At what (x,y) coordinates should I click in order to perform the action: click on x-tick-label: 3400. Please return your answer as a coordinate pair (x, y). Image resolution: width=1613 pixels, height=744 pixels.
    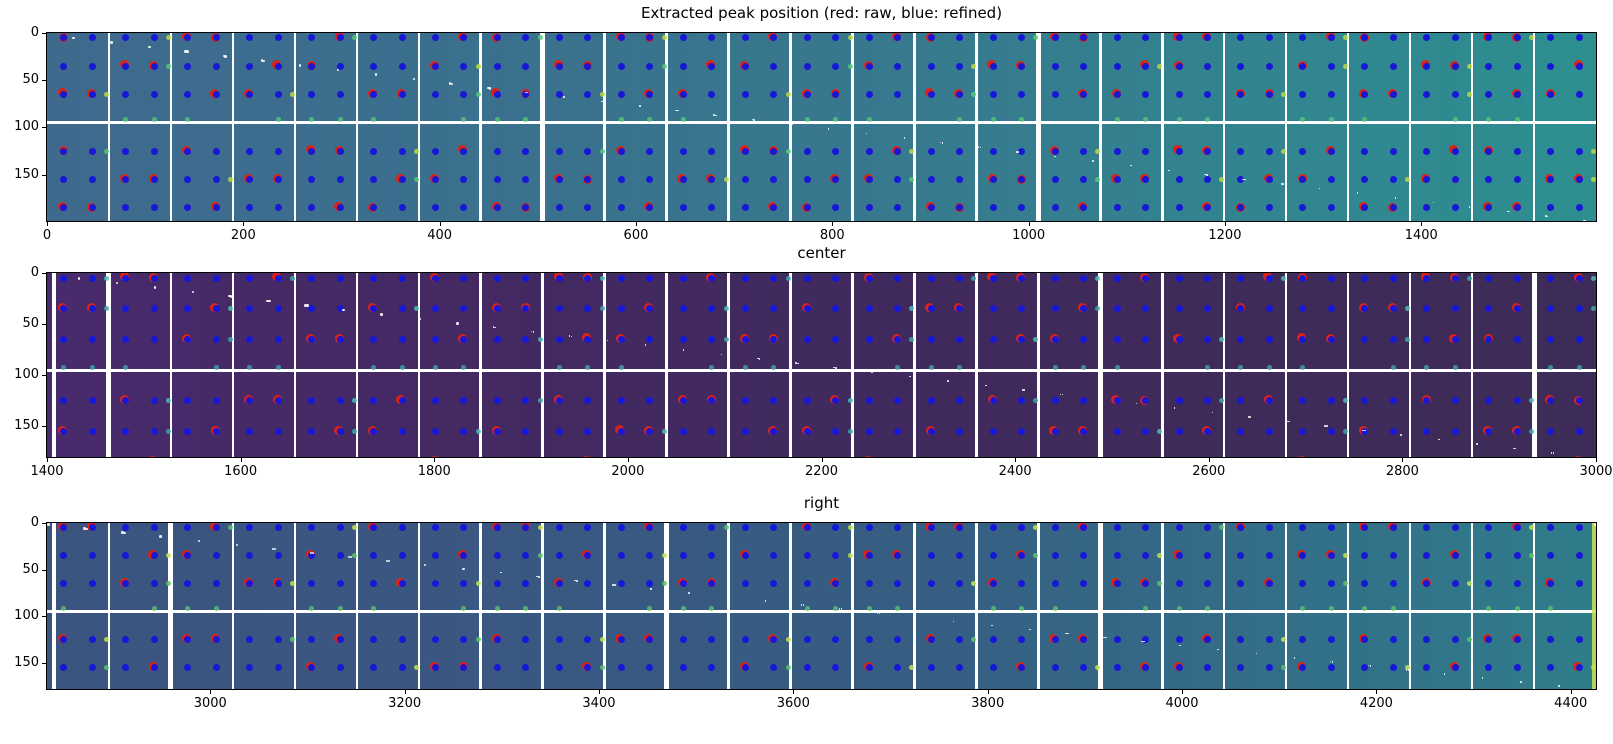
    Looking at the image, I should click on (599, 703).